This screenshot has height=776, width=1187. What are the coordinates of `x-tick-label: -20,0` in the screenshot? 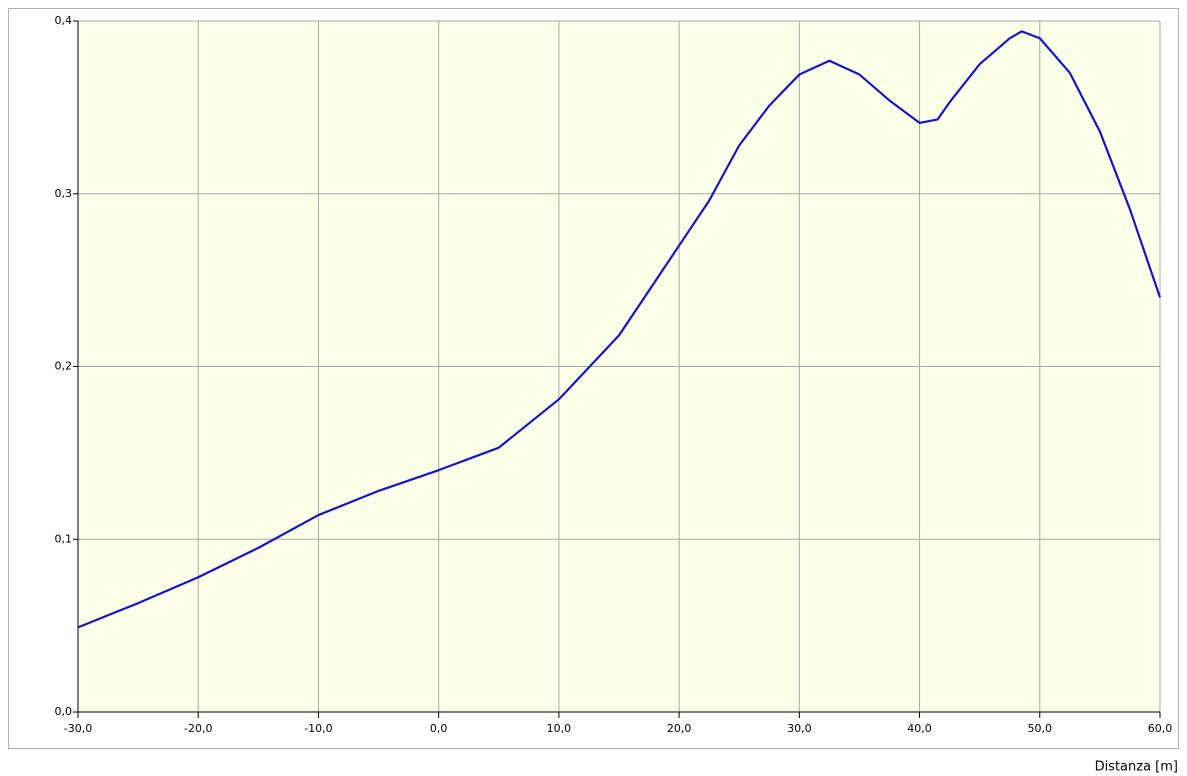 It's located at (198, 728).